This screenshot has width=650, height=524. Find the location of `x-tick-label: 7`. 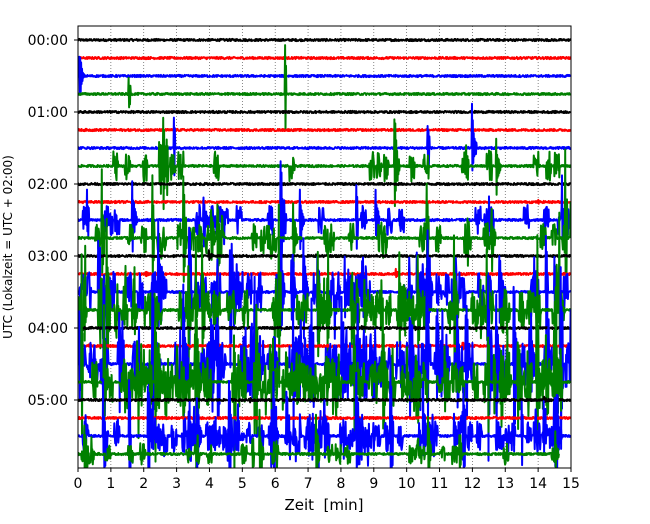

x-tick-label: 7 is located at coordinates (308, 484).